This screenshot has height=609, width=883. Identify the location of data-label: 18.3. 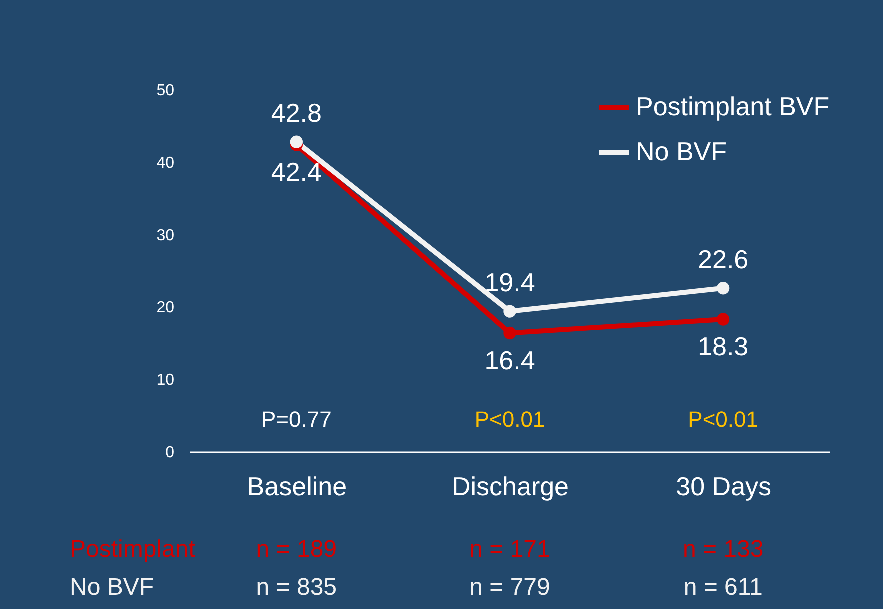
(723, 347).